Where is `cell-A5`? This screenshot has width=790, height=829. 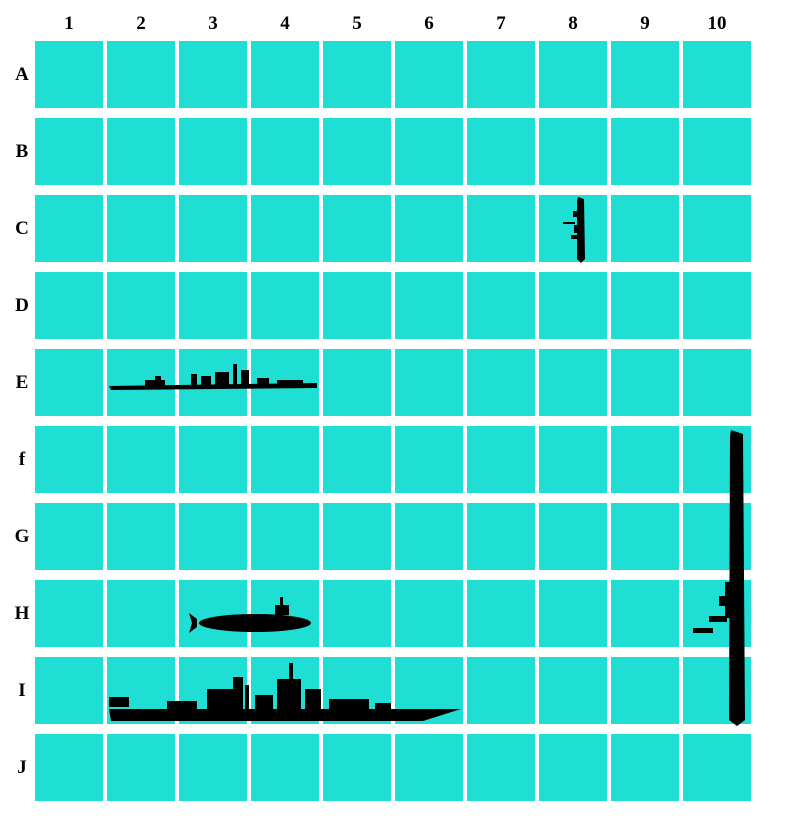 cell-A5 is located at coordinates (357, 74).